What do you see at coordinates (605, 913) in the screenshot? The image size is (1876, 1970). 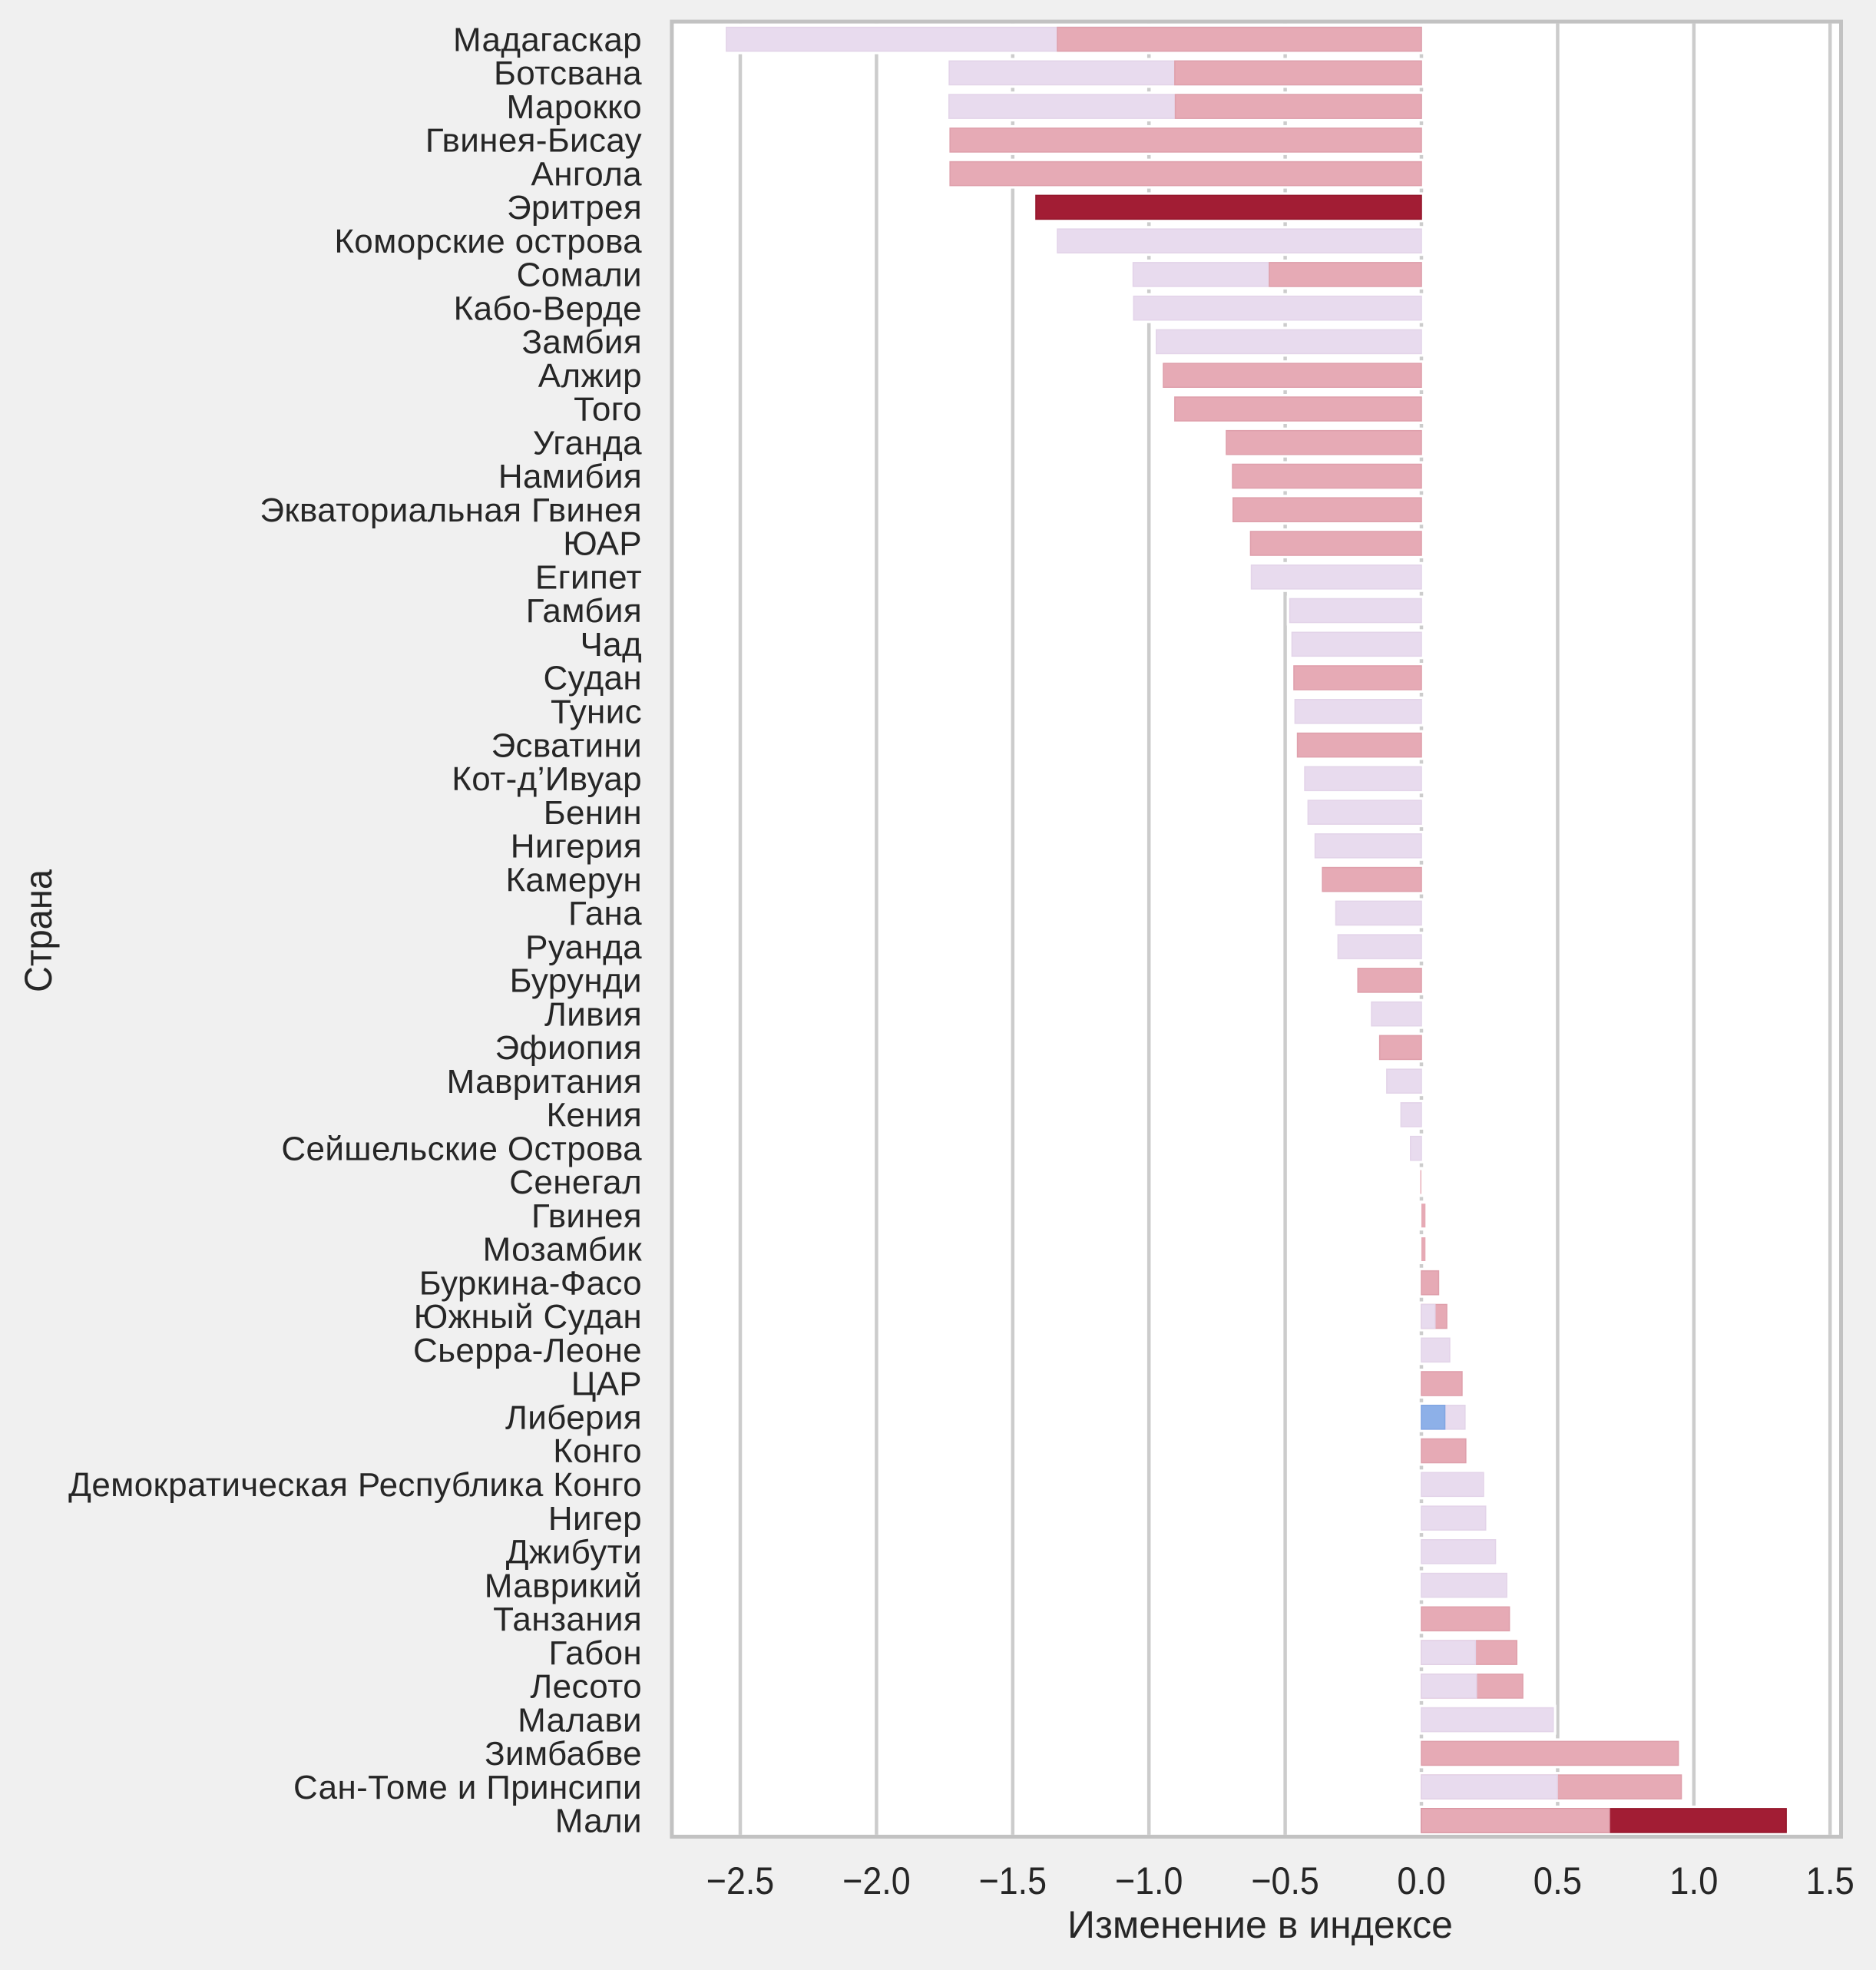 I see `svg-text: Гана` at bounding box center [605, 913].